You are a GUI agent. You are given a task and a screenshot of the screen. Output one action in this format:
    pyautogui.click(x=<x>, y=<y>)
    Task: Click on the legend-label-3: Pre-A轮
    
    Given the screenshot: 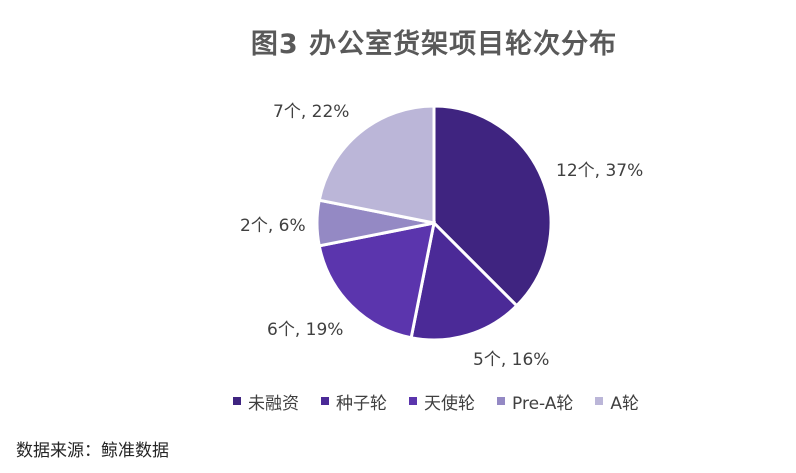 What is the action you would take?
    pyautogui.click(x=543, y=403)
    